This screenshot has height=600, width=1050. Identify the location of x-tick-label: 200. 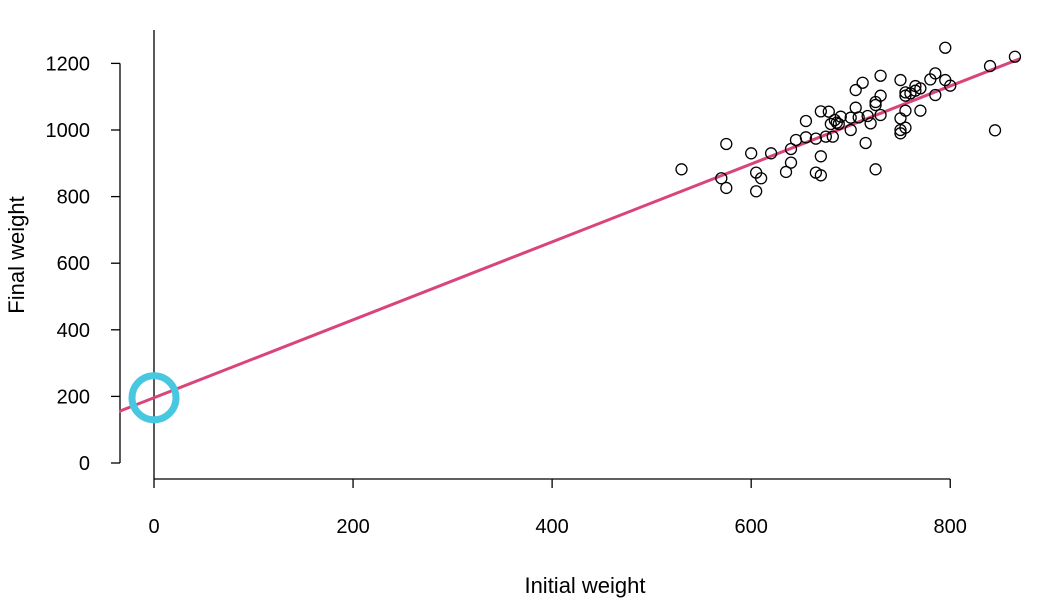
(352, 527).